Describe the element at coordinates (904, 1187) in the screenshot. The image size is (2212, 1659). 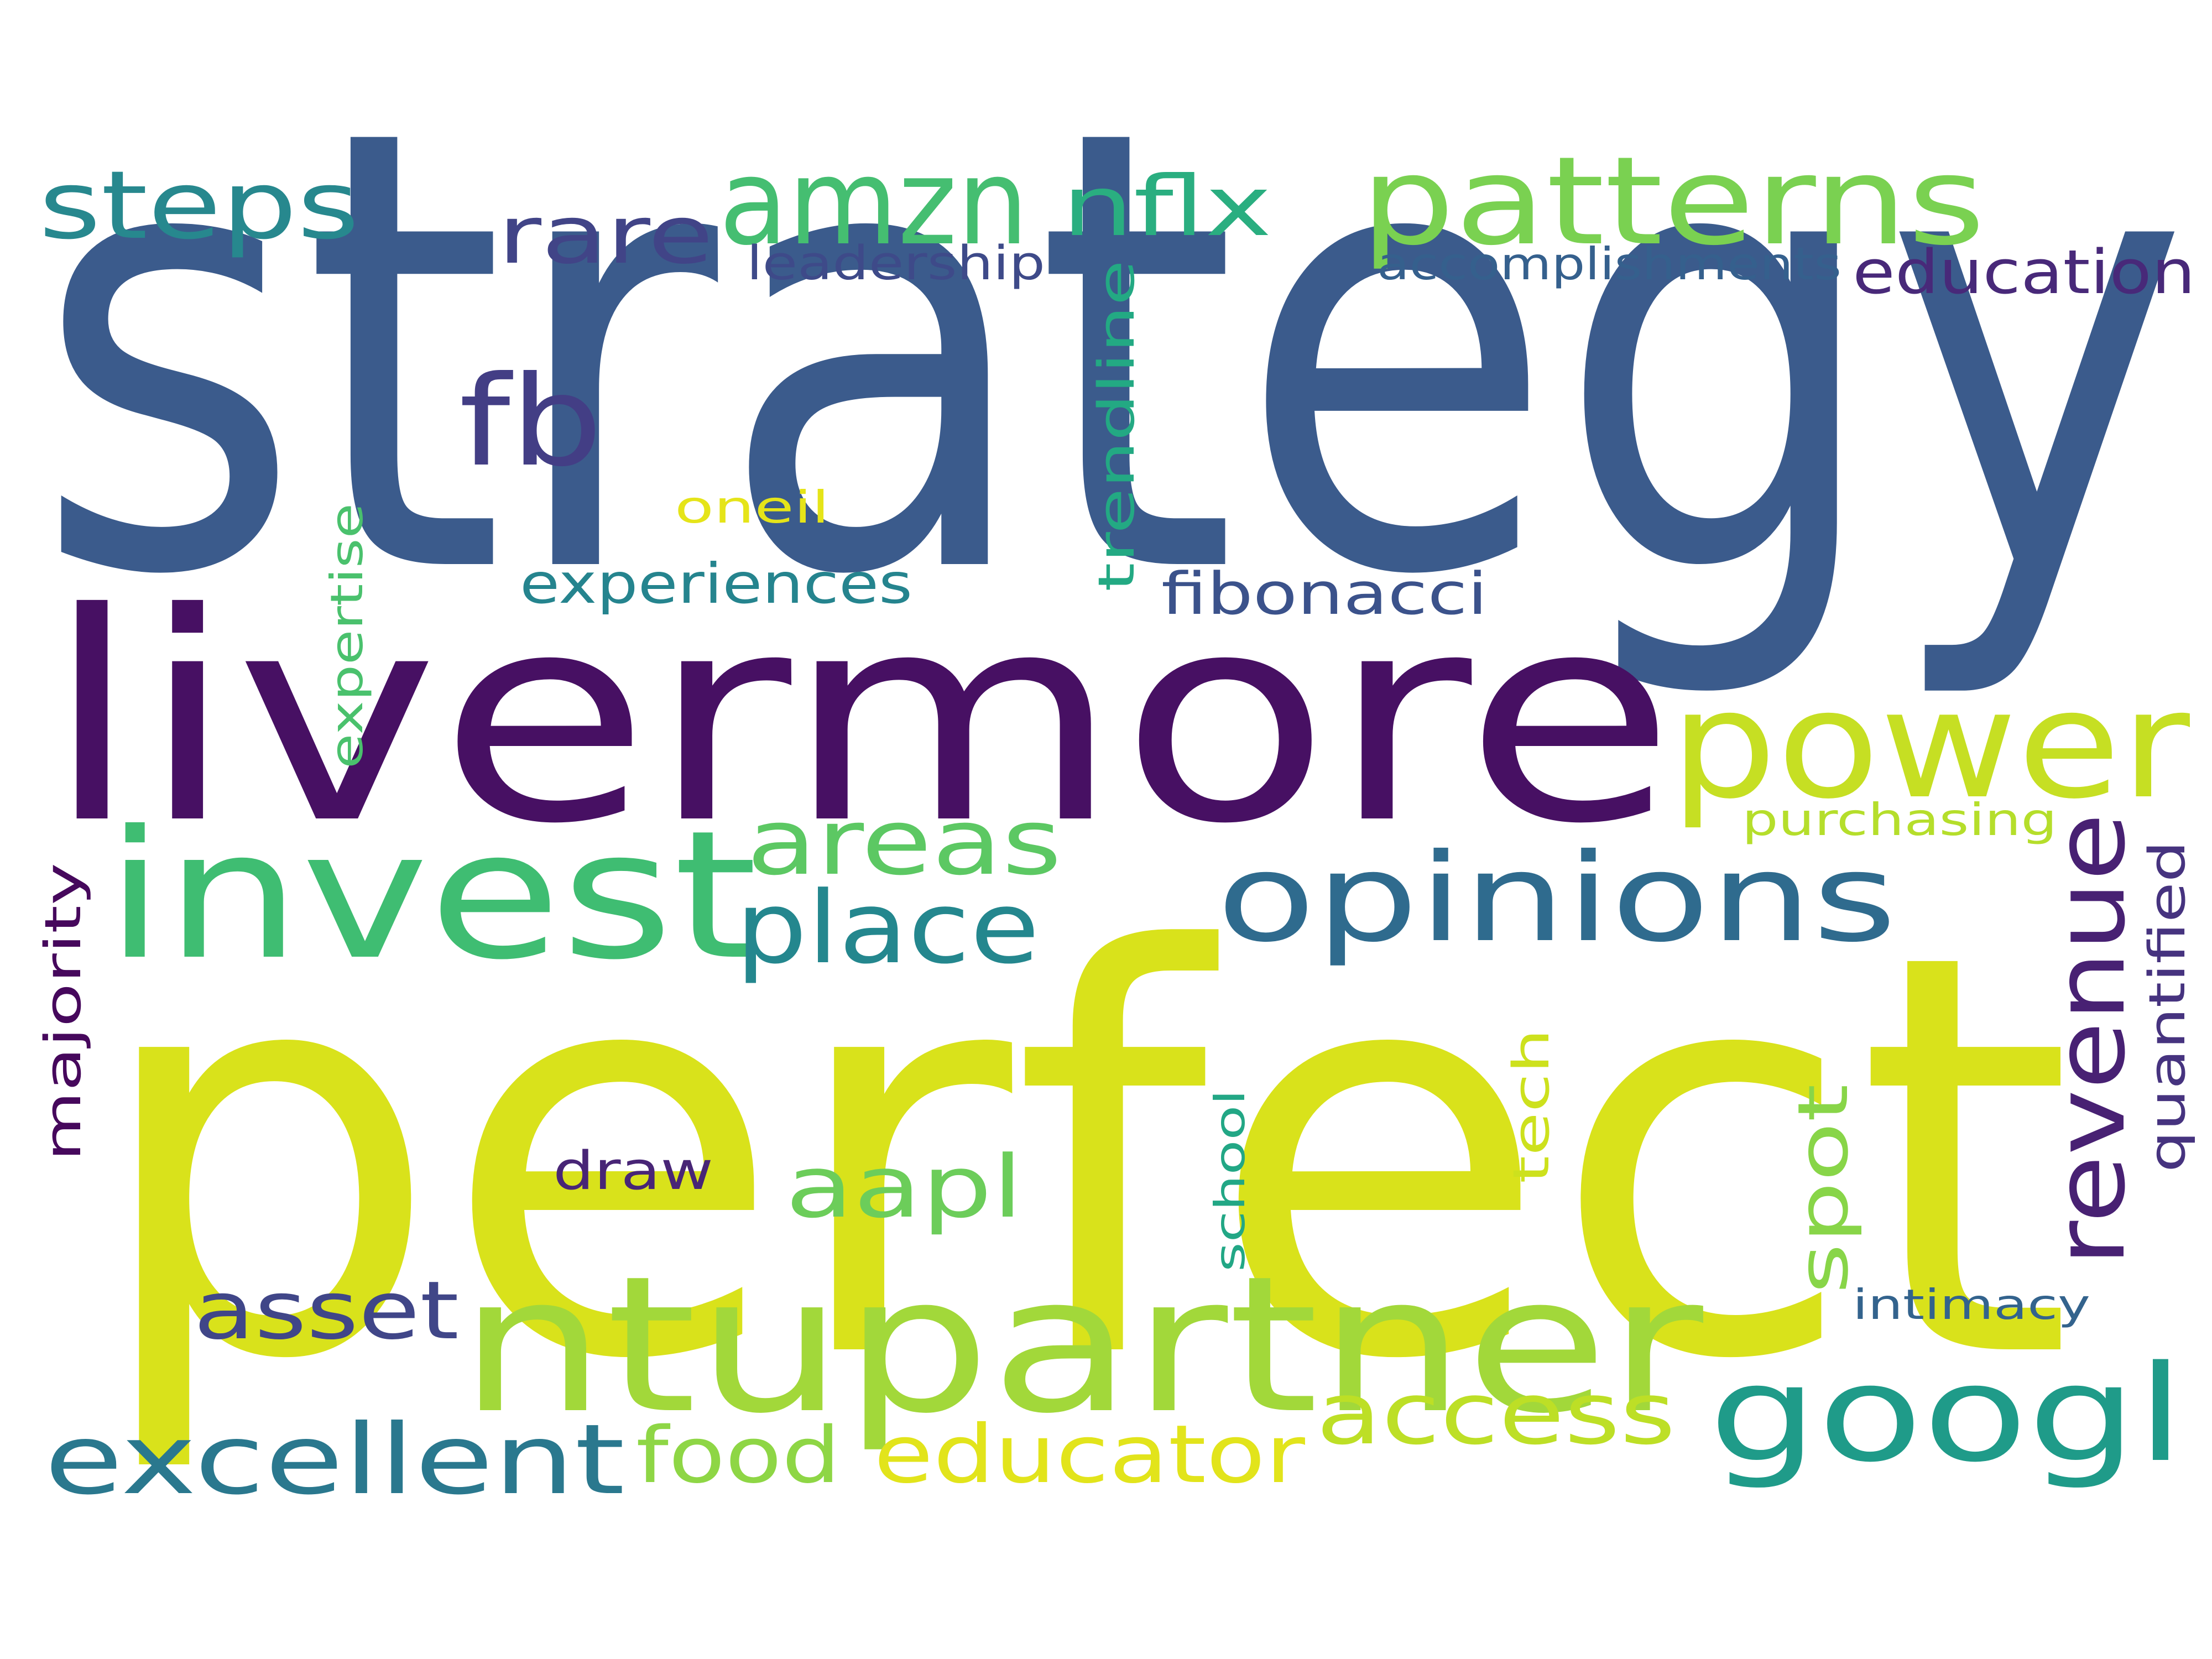
I see `word-aapl: aapl` at that location.